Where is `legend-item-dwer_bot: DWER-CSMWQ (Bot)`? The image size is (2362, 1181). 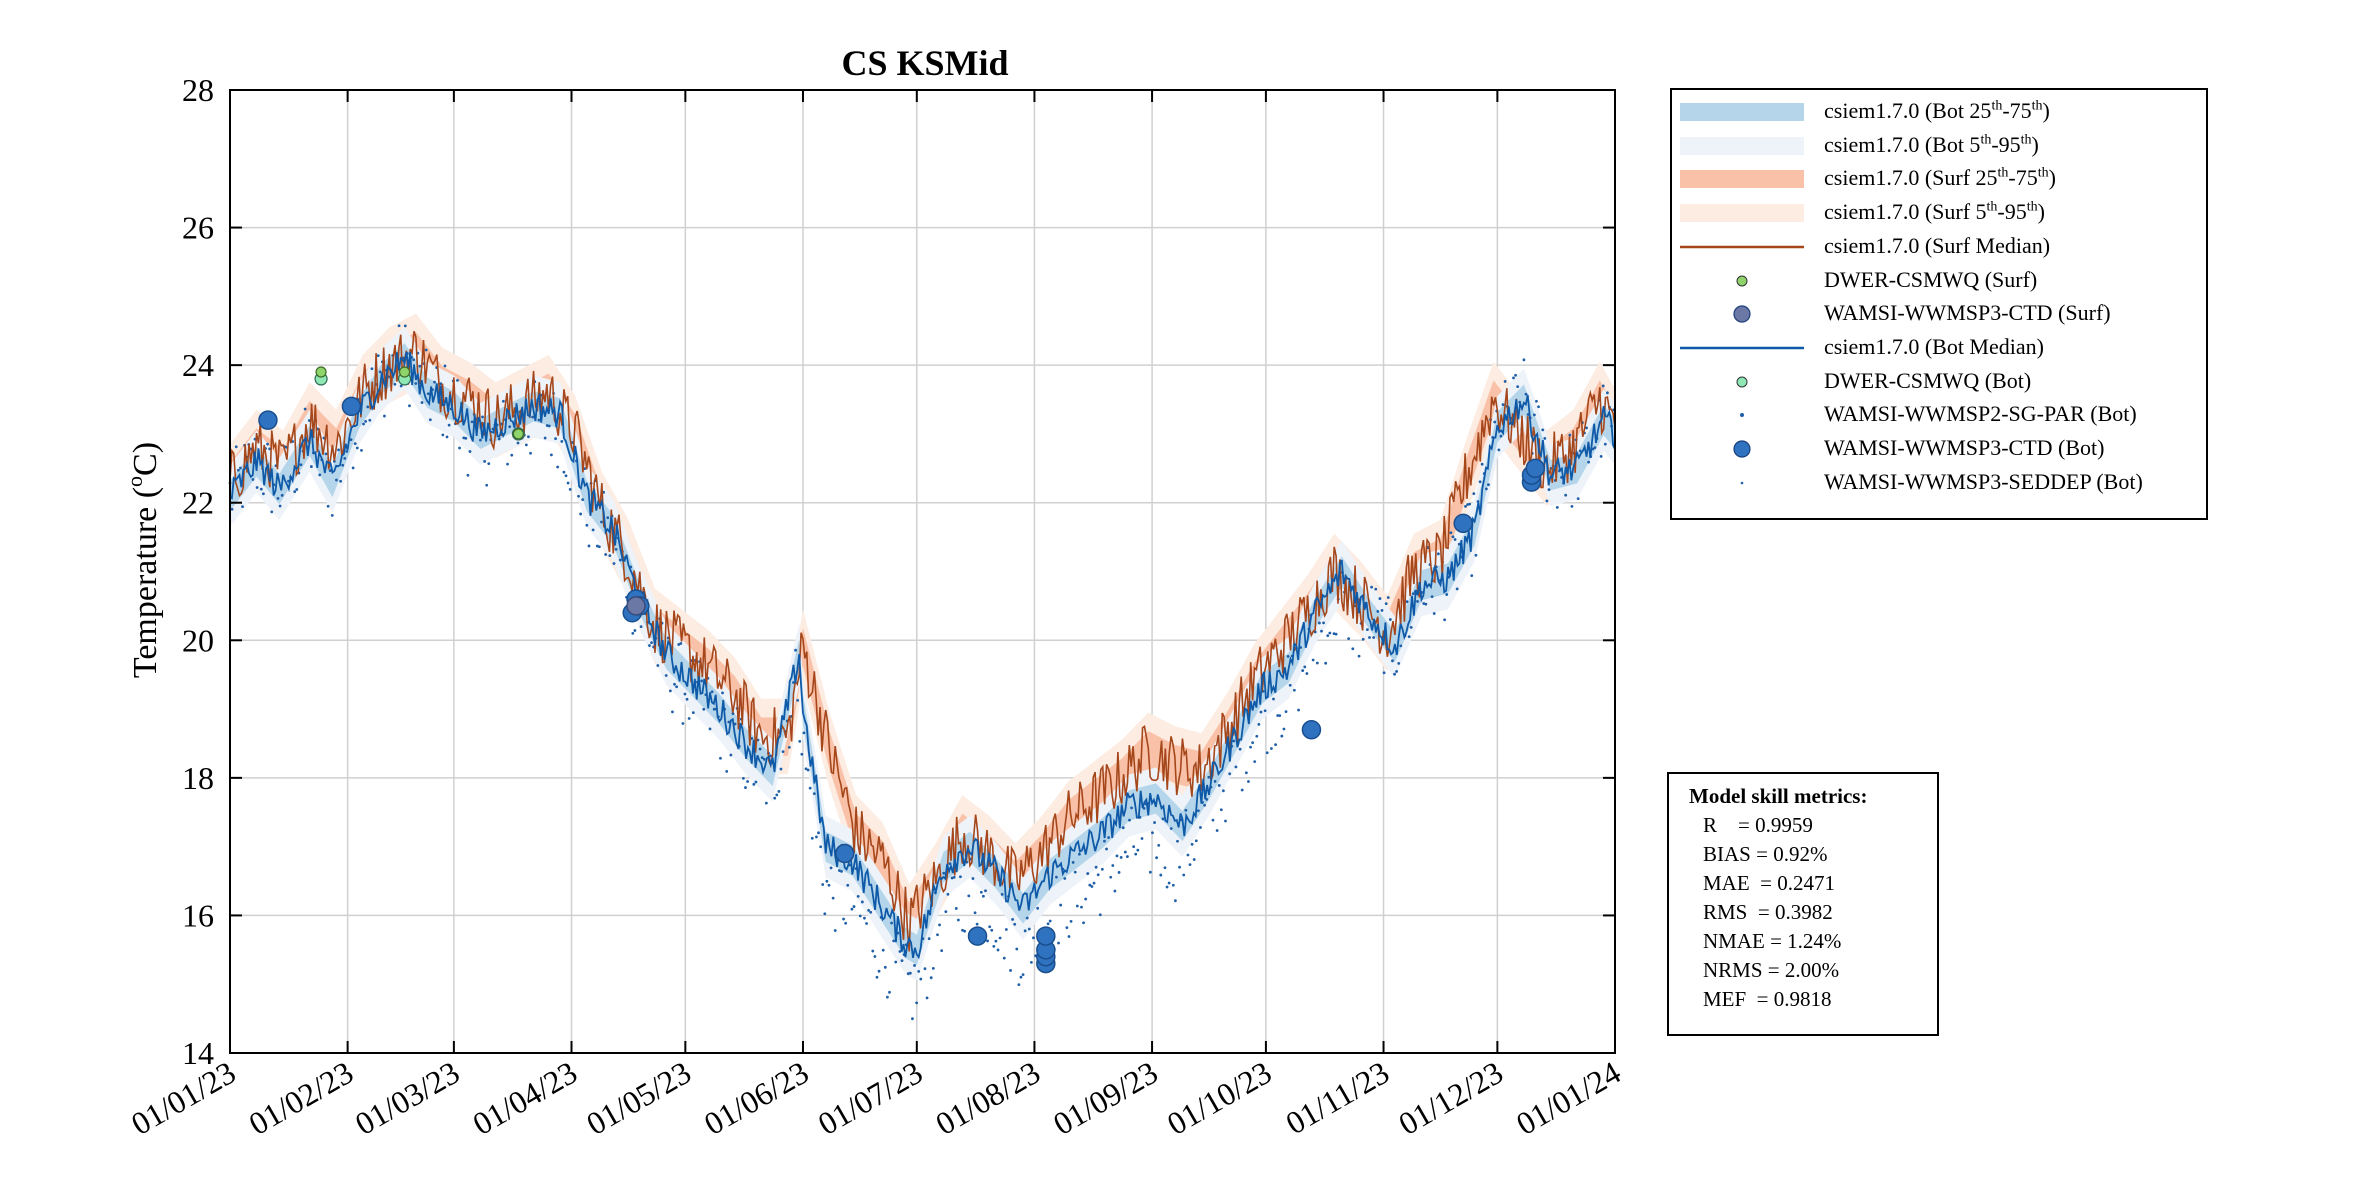
legend-item-dwer_bot: DWER-CSMWQ (Bot) is located at coordinates (1939, 382).